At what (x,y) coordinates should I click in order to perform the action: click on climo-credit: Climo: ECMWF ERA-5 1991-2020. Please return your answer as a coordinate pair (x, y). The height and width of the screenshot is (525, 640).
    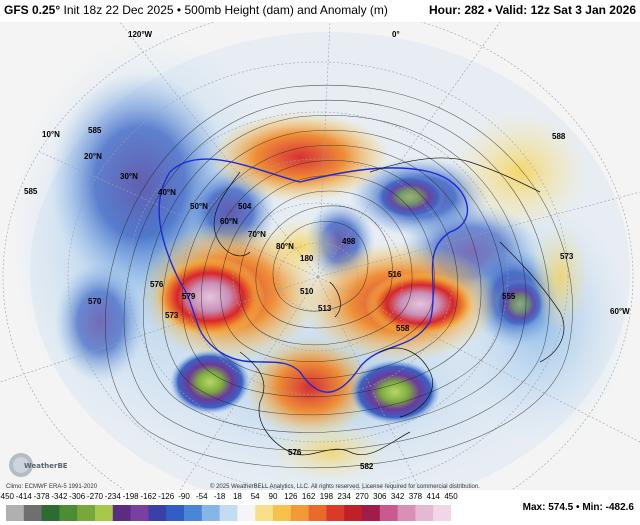
    Looking at the image, I should click on (52, 487).